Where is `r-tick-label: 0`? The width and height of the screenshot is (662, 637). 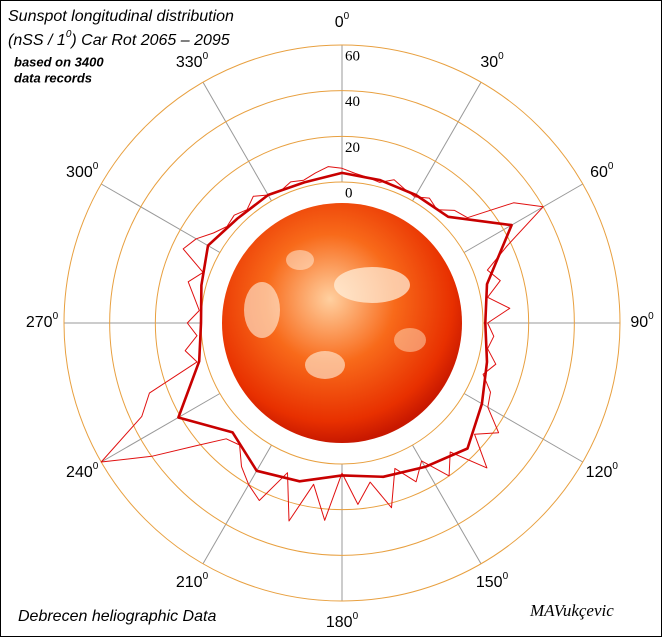
r-tick-label: 0 is located at coordinates (349, 193).